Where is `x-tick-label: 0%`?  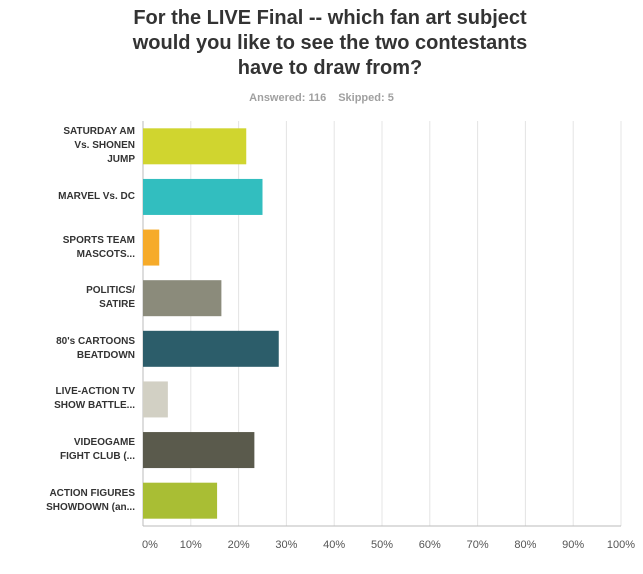 x-tick-label: 0% is located at coordinates (150, 545).